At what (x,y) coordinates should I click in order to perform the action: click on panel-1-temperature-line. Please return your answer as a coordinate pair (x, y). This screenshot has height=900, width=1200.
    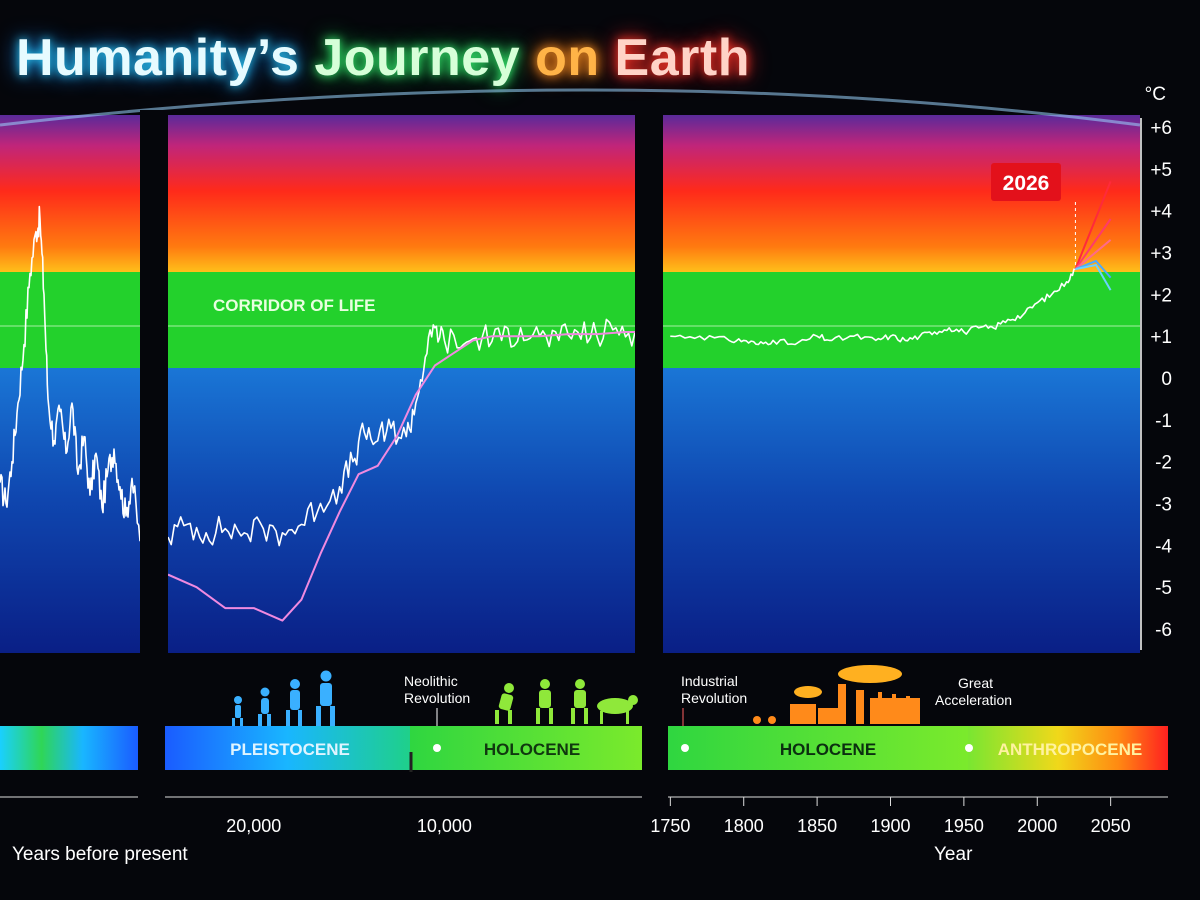
    Looking at the image, I should click on (70, 373).